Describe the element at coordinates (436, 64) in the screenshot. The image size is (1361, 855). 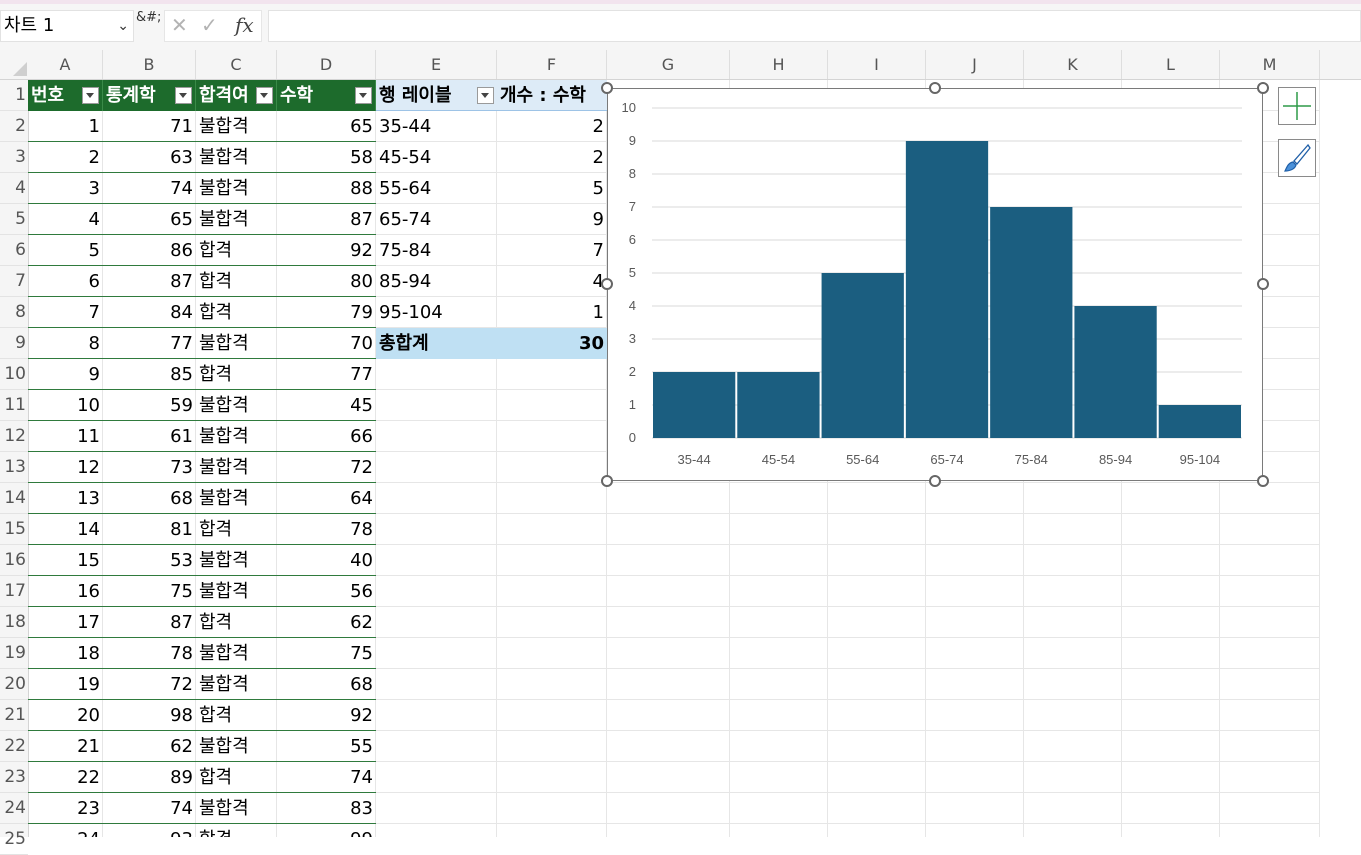
I see `column-header-E: E` at that location.